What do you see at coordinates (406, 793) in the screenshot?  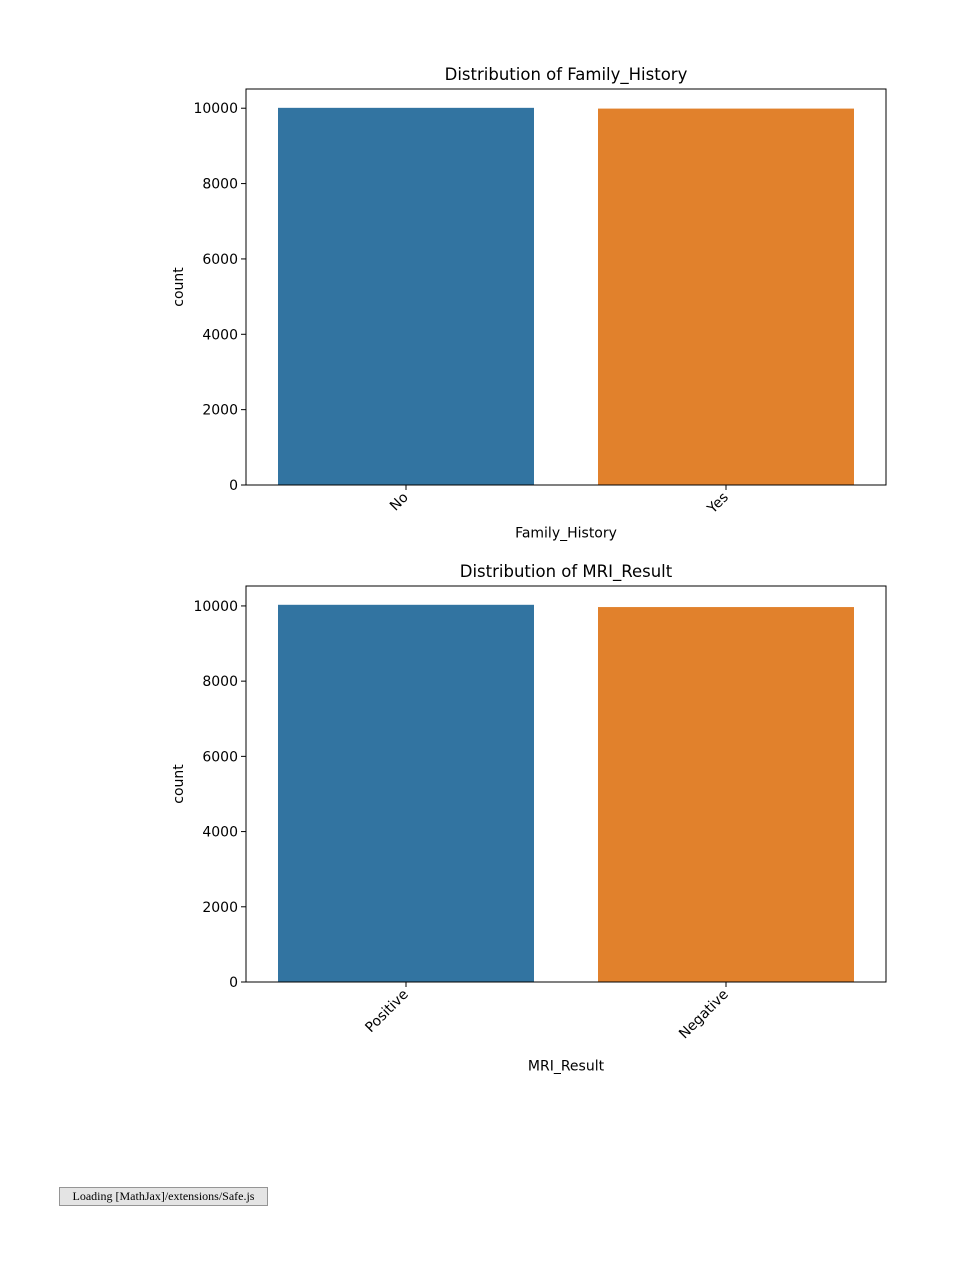 I see `bar-positive` at bounding box center [406, 793].